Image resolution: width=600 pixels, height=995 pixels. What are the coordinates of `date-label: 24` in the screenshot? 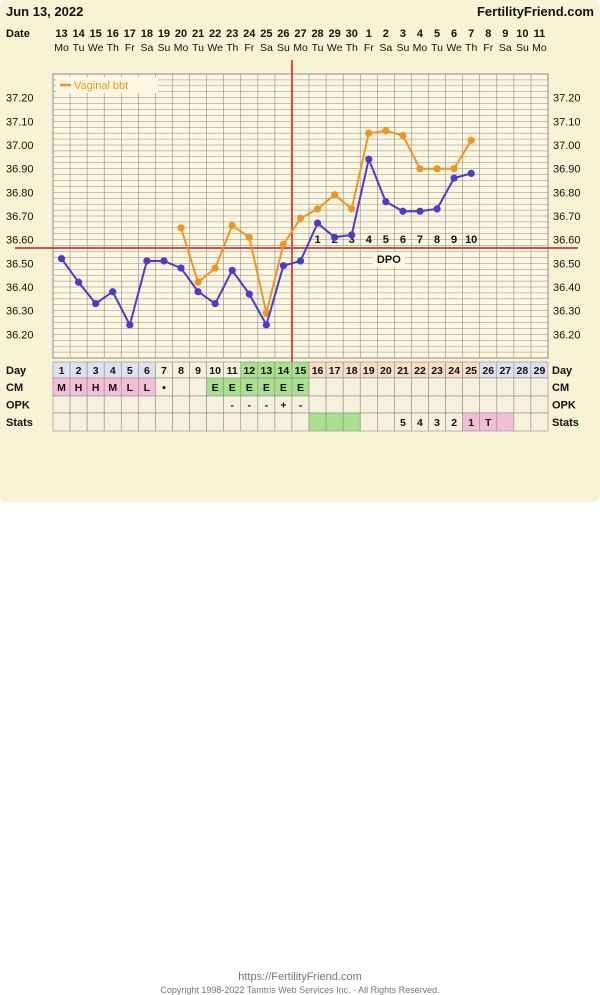 It's located at (249, 34).